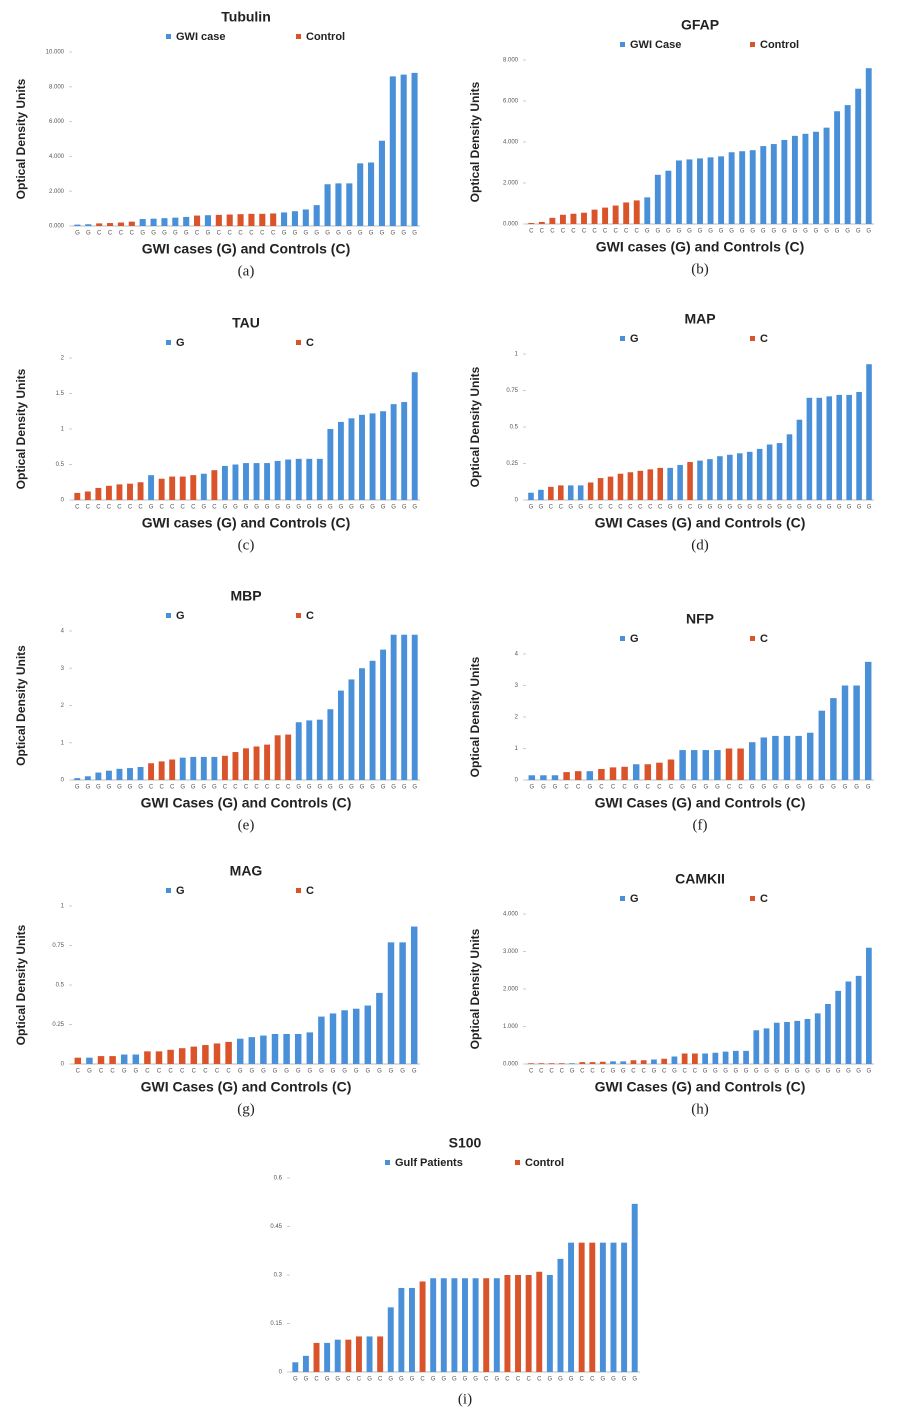 This screenshot has width=904, height=1414. What do you see at coordinates (310, 891) in the screenshot?
I see `legend-label: C` at bounding box center [310, 891].